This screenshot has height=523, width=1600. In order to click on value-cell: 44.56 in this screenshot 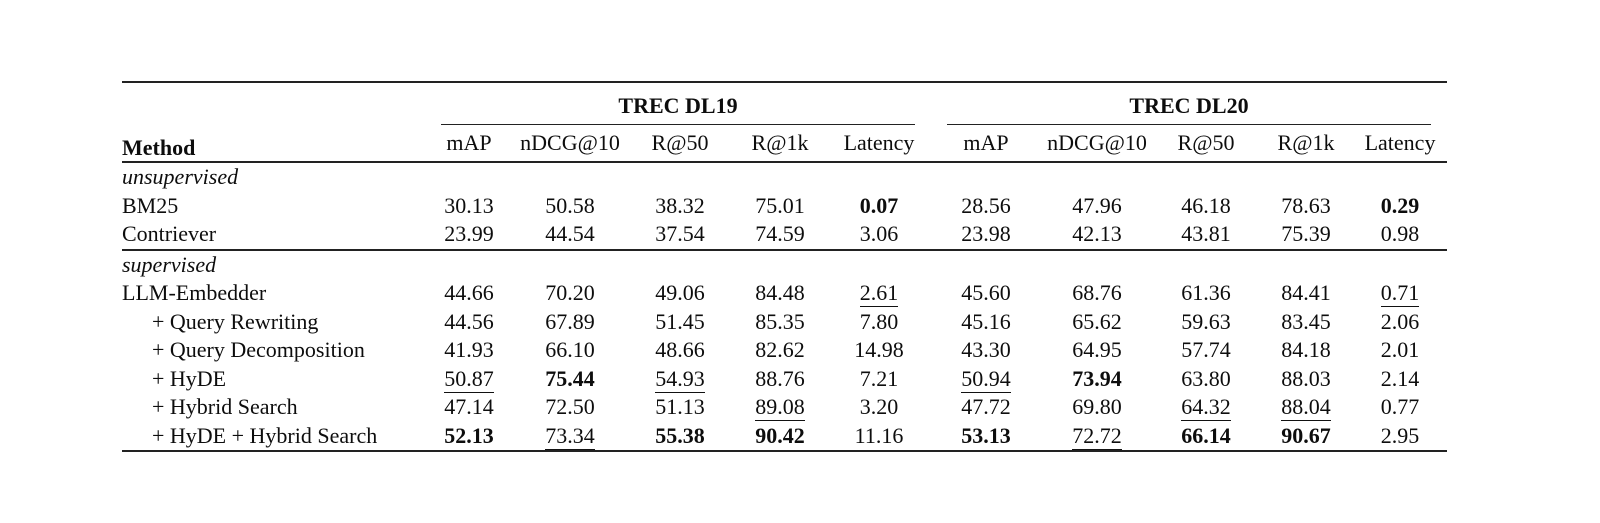, I will do `click(469, 322)`.